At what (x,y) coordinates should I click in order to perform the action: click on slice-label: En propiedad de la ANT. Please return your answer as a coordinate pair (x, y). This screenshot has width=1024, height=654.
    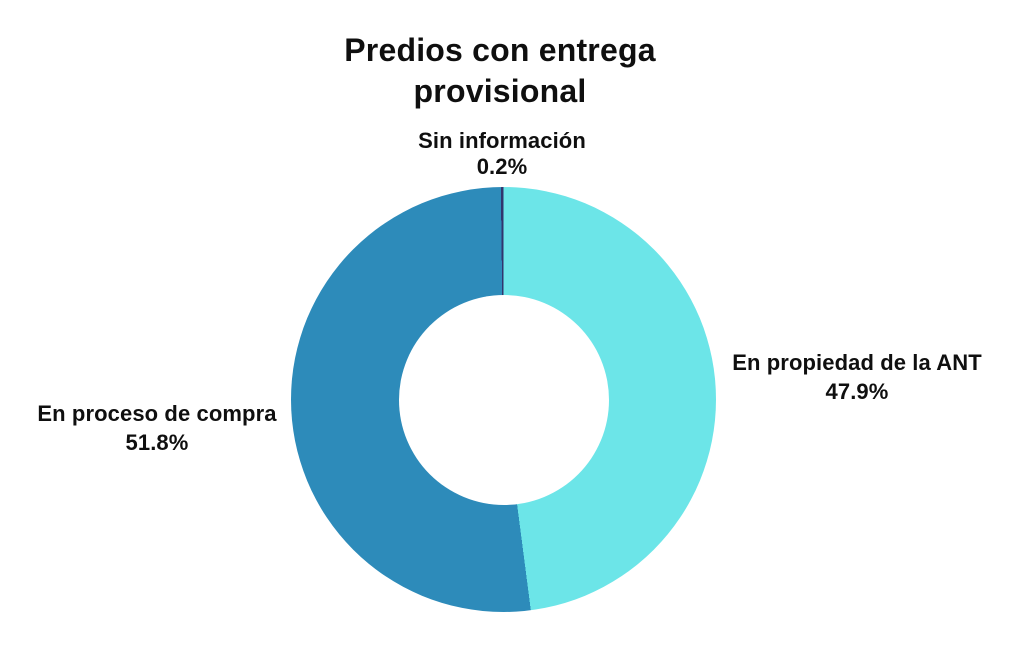
    Looking at the image, I should click on (857, 362).